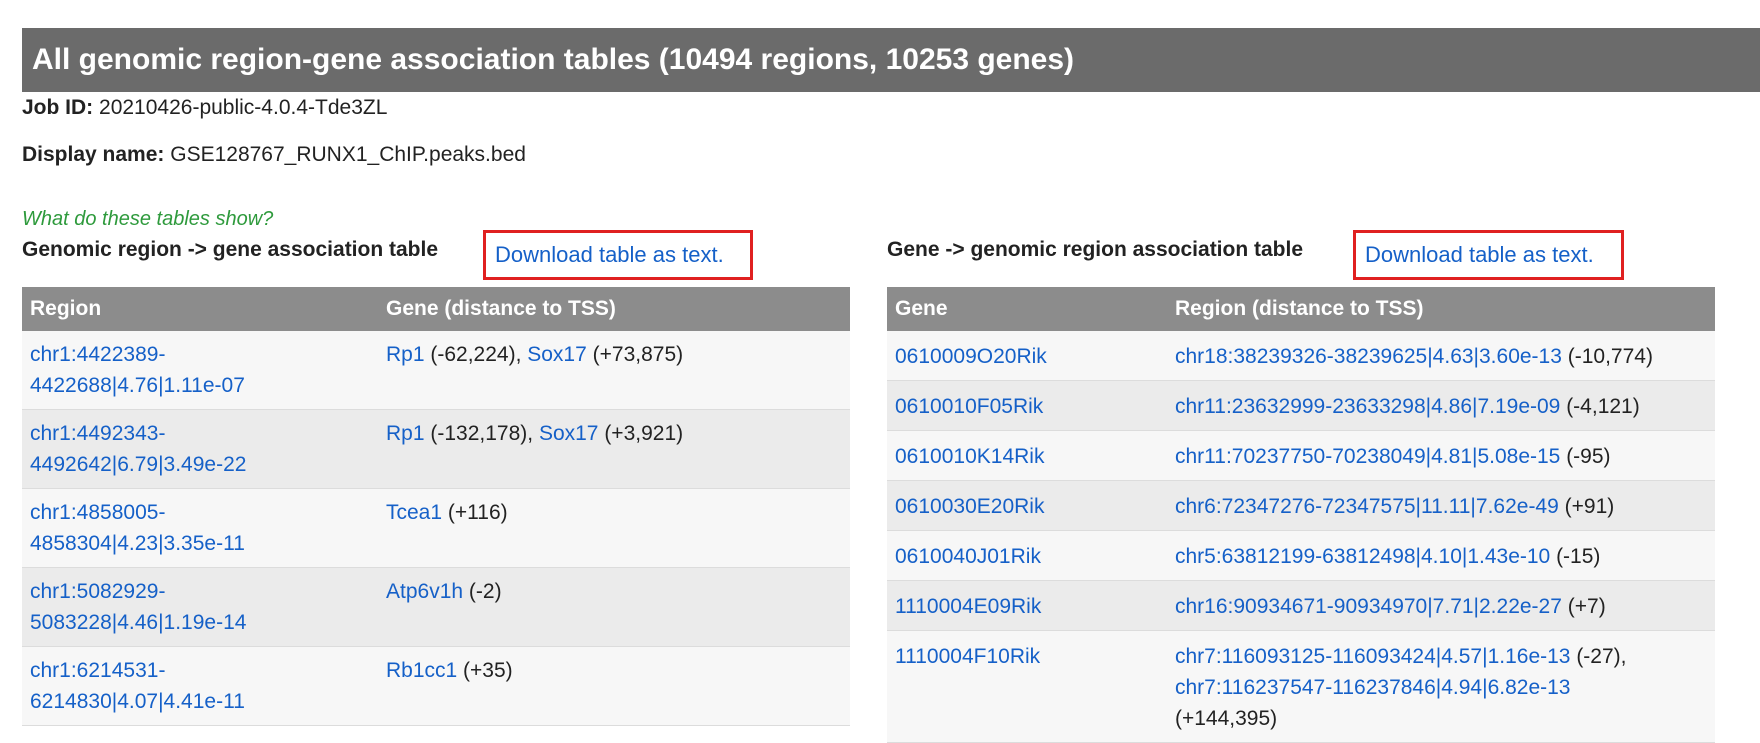 The width and height of the screenshot is (1760, 743). What do you see at coordinates (614, 528) in the screenshot?
I see `gene-cell: Tcea1 (+116)` at bounding box center [614, 528].